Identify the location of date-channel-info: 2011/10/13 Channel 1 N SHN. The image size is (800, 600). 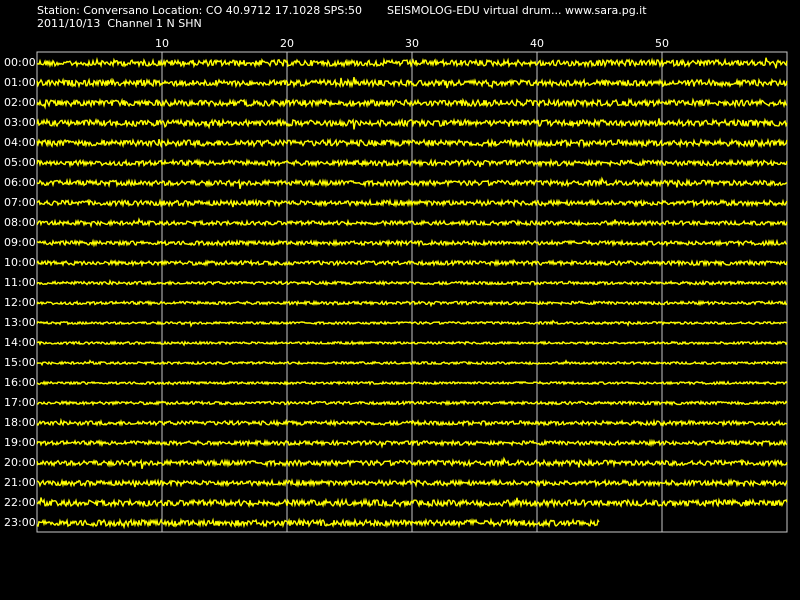
(119, 23).